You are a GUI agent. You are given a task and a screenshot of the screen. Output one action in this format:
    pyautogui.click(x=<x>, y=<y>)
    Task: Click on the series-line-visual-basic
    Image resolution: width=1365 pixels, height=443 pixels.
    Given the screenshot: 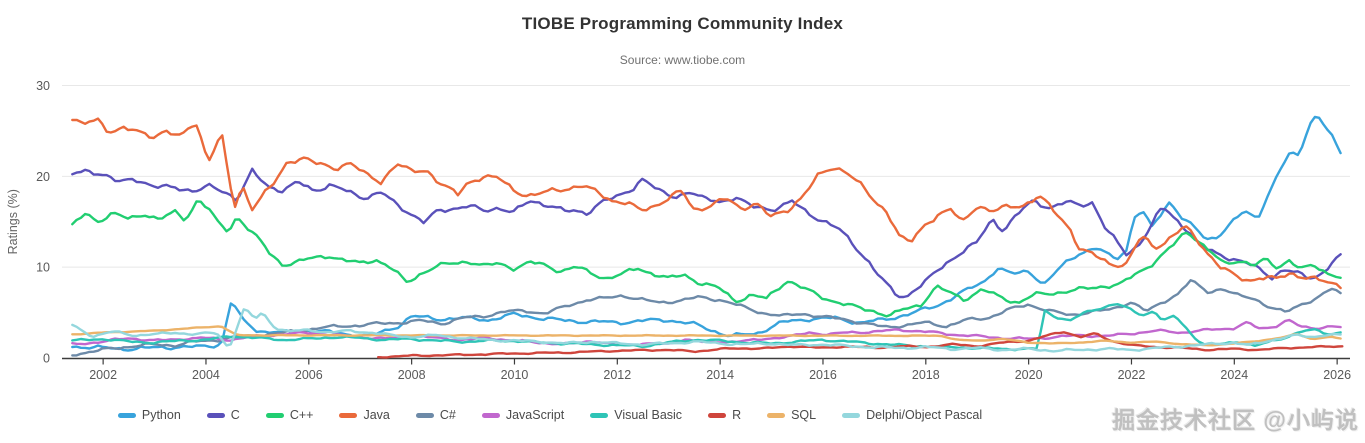 What is the action you would take?
    pyautogui.click(x=706, y=327)
    